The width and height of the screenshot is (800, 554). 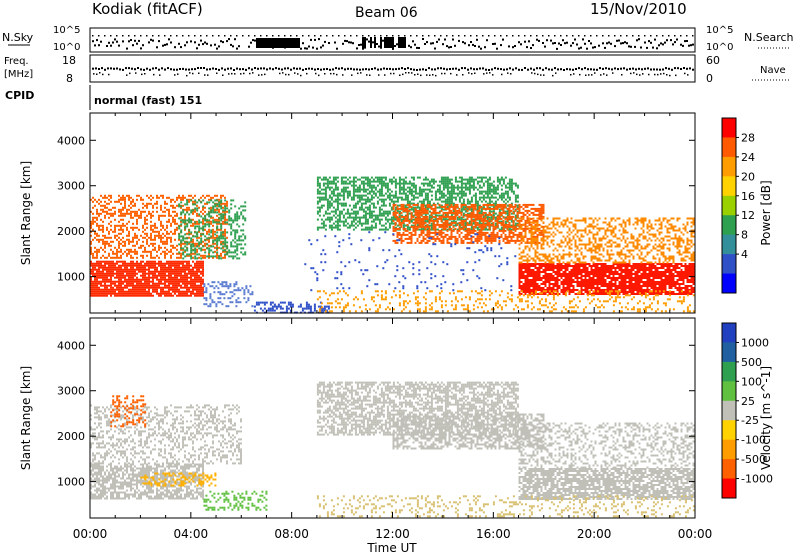 I want to click on velocity-cbar-label-5: -100, so click(x=753, y=440).